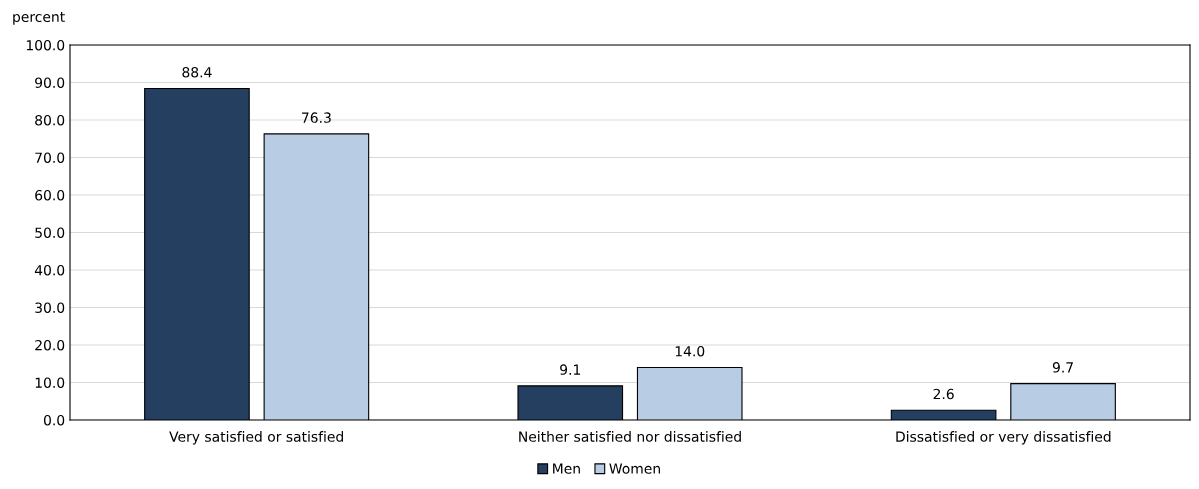 This screenshot has height=489, width=1199. Describe the element at coordinates (256, 438) in the screenshot. I see `x-tick-label: Very satisfied or satisfied` at that location.